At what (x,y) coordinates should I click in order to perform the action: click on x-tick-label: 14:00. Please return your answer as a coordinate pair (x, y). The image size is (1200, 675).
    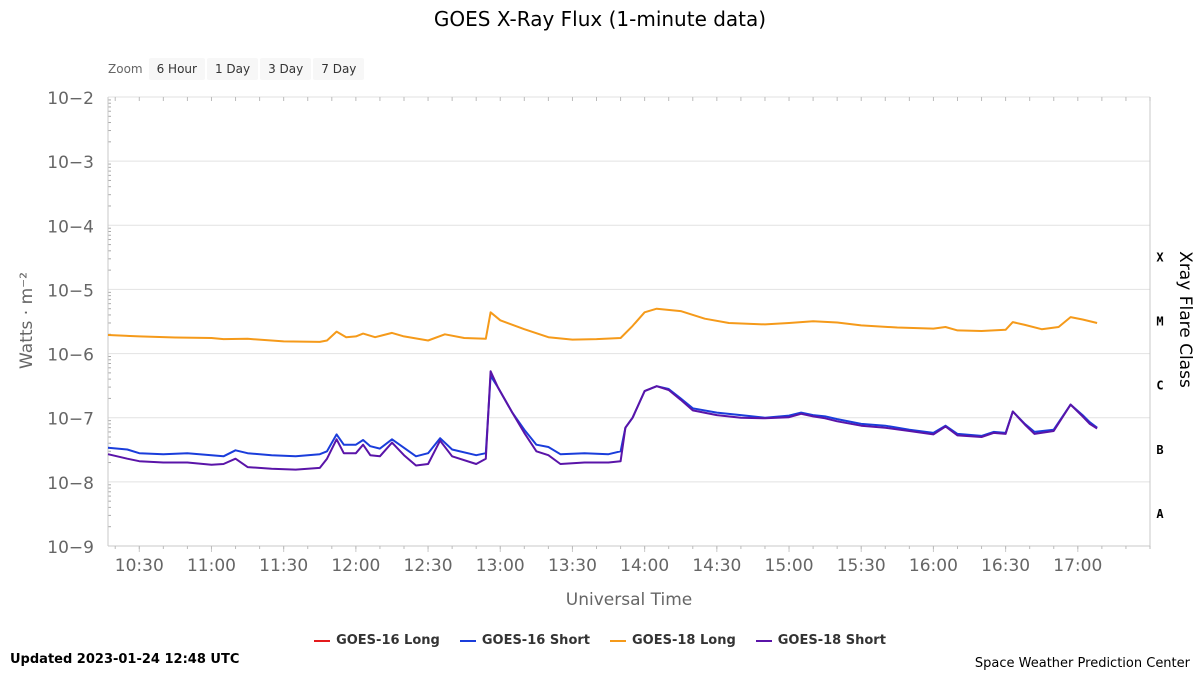
    Looking at the image, I should click on (644, 566).